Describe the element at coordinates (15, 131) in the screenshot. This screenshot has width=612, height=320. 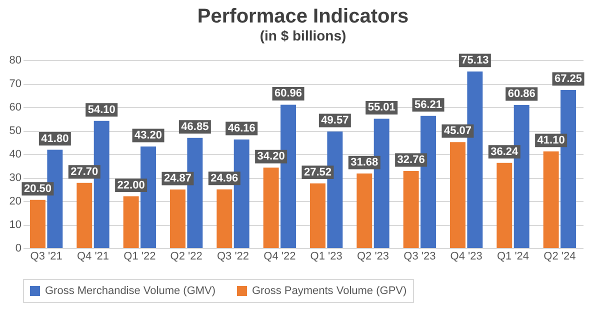
I see `y-tick-label: 50` at that location.